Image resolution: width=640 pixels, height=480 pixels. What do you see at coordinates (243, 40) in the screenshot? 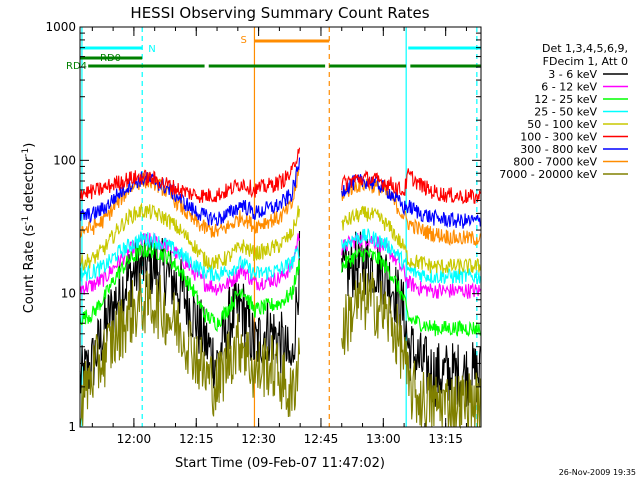
I see `flag-label-s: S` at bounding box center [243, 40].